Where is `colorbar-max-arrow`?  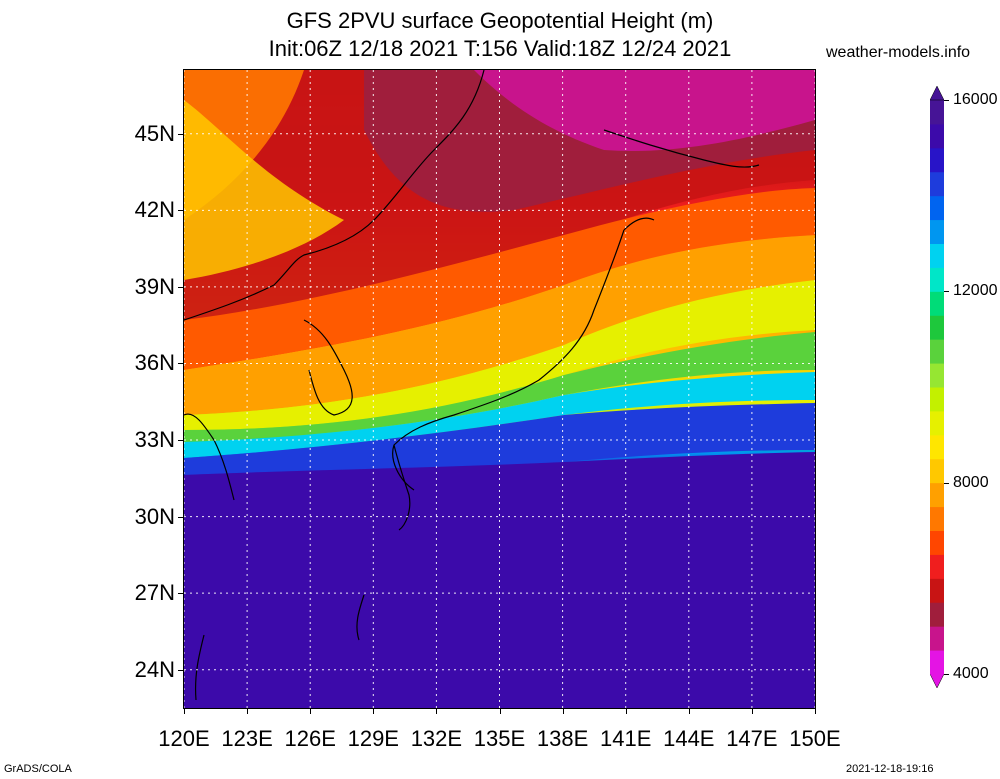 colorbar-max-arrow is located at coordinates (937, 93).